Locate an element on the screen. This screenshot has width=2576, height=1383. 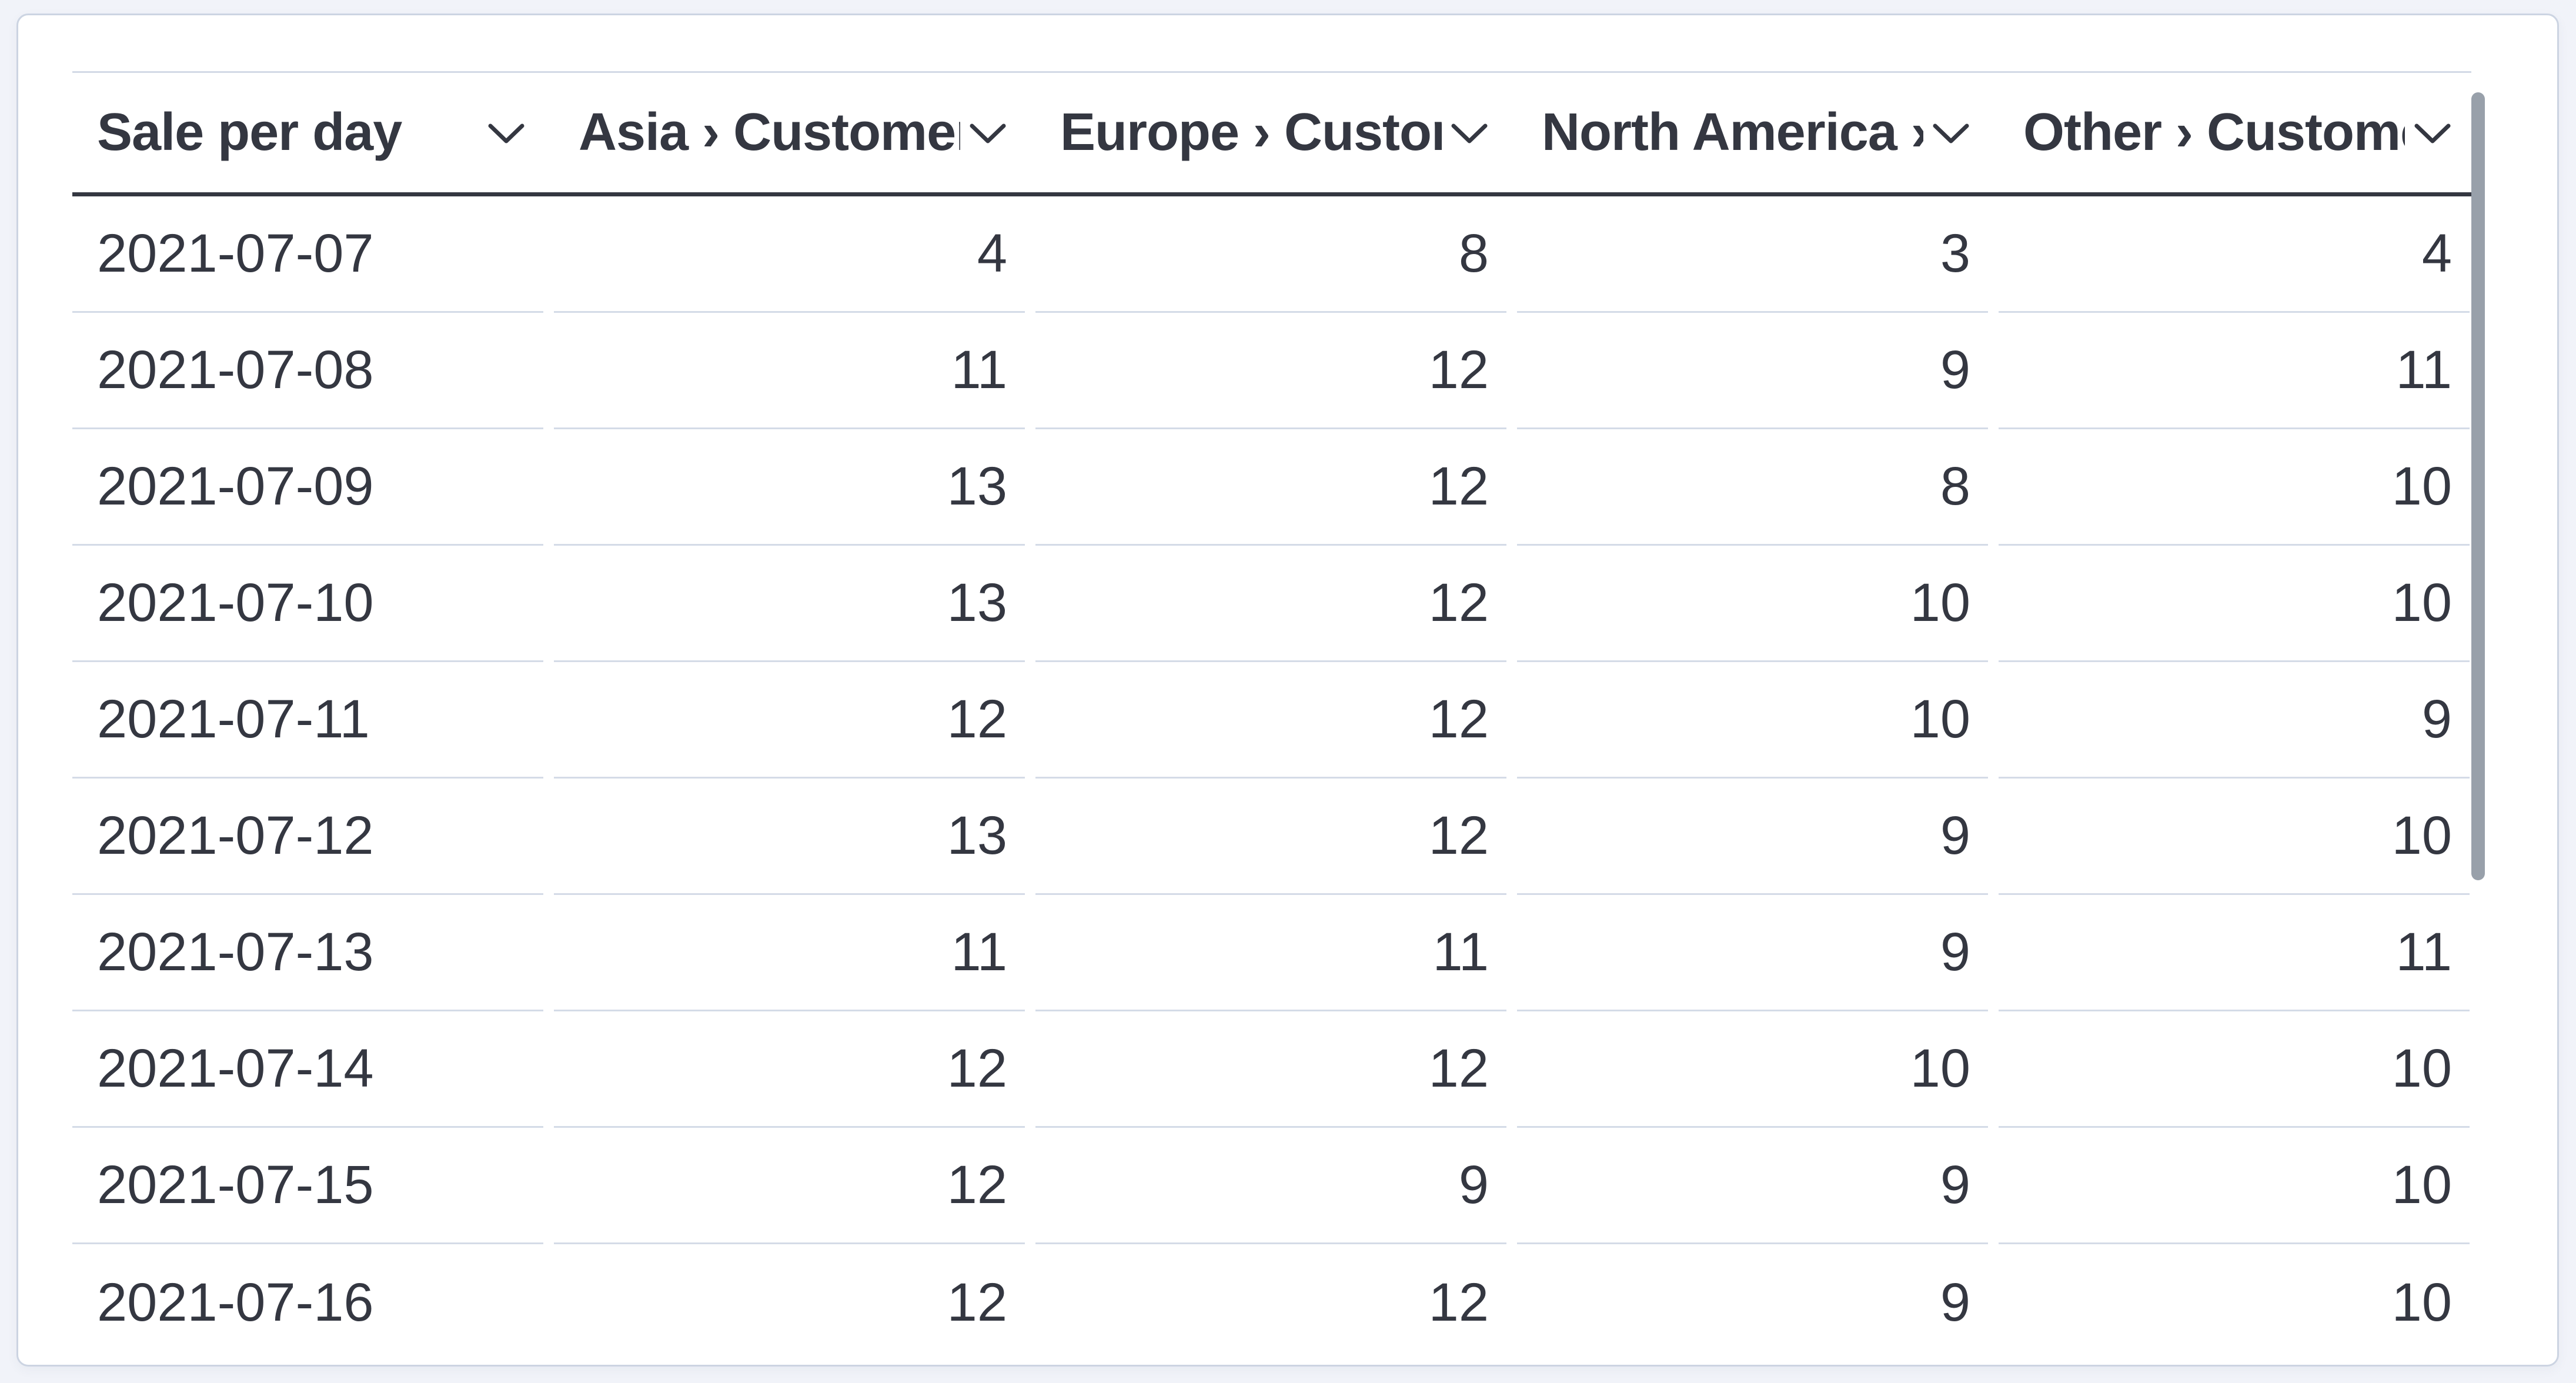
cell-value-europe-customers: 8 is located at coordinates (1270, 254).